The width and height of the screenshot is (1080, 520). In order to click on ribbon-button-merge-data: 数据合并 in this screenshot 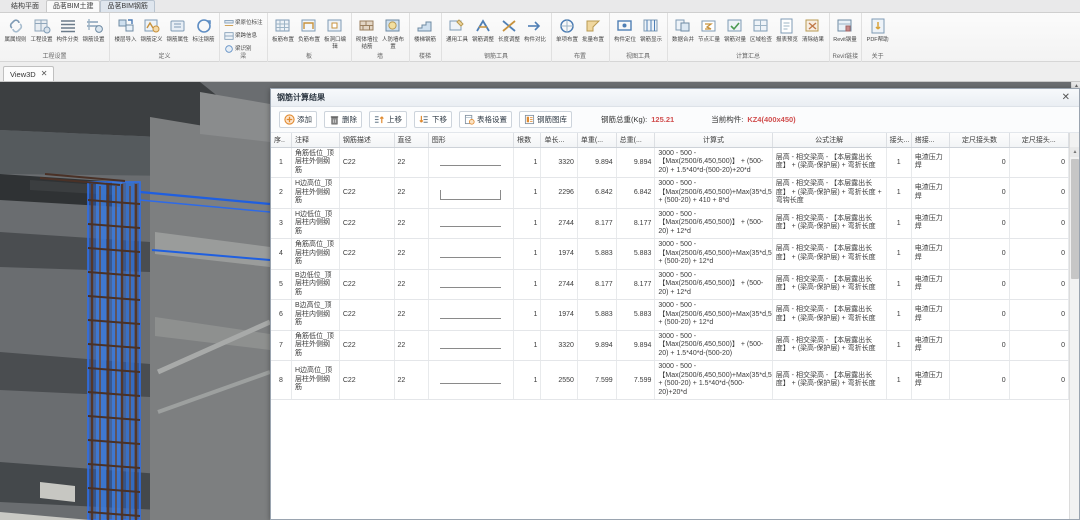, I will do `click(683, 29)`.